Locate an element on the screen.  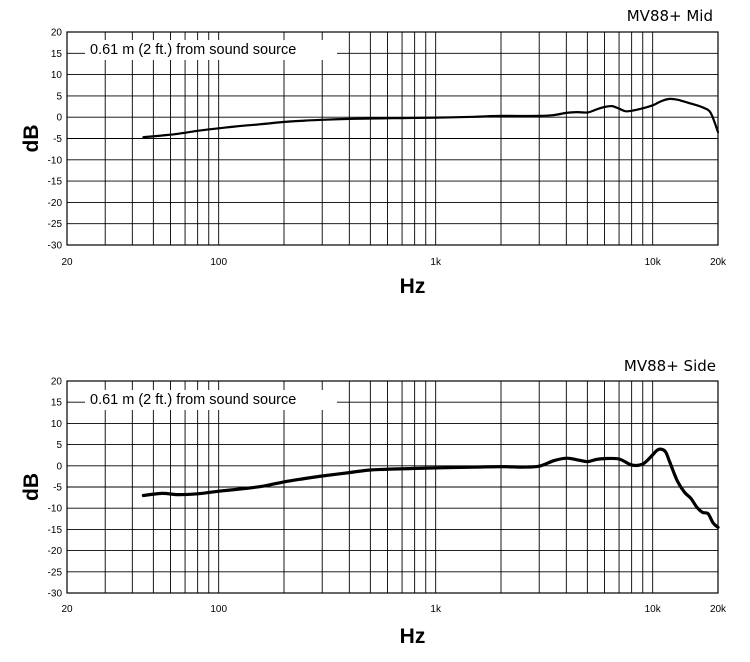
chart-title: MV88+ Side is located at coordinates (670, 366).